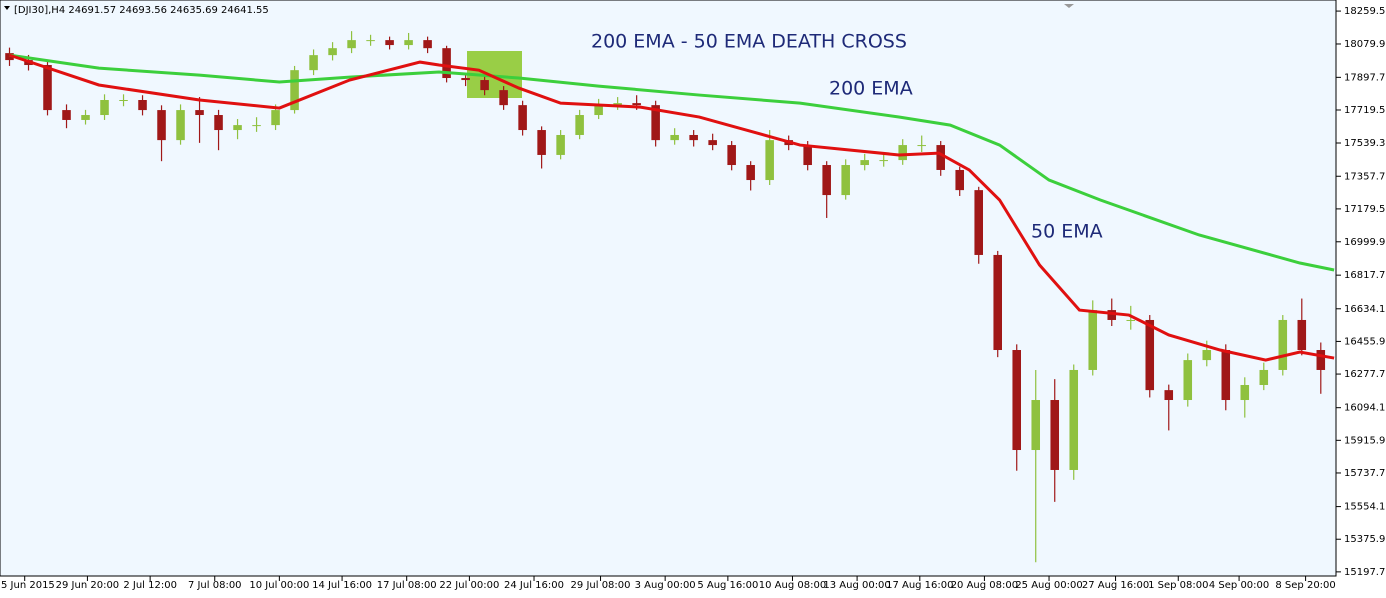 The height and width of the screenshot is (598, 1386). I want to click on x-tick-label: 25 Jun 2015, so click(27, 585).